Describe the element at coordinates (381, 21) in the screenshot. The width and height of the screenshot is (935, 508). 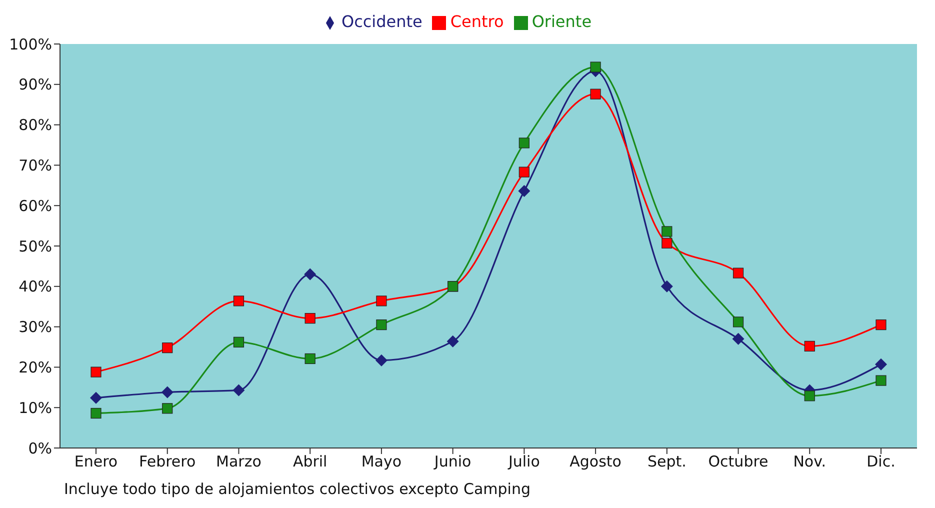
I see `legend-label: Occidente` at that location.